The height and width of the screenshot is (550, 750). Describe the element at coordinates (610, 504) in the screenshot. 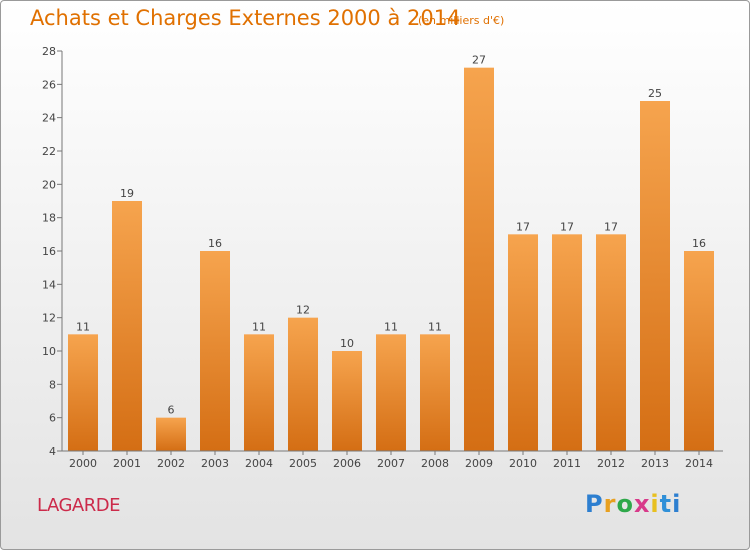

I see `logo-letter: r` at that location.